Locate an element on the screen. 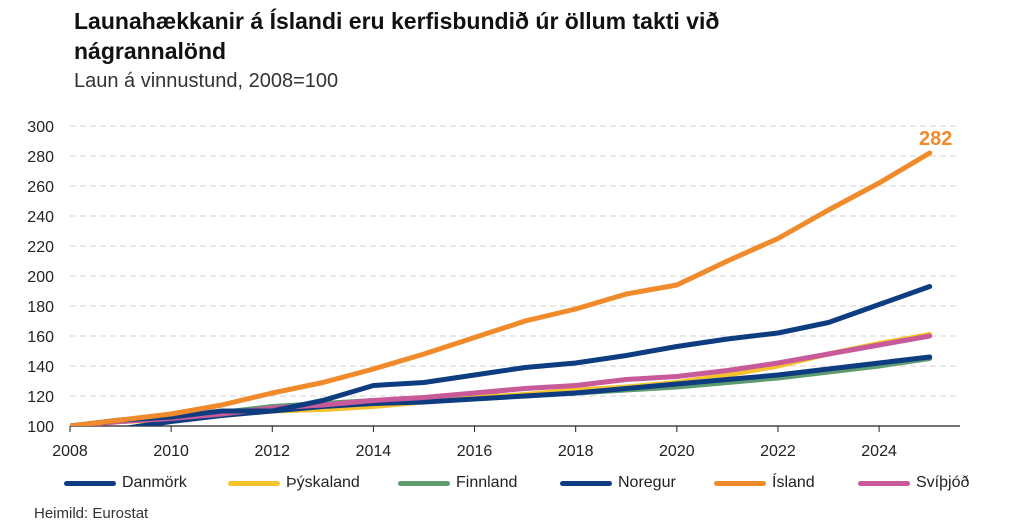 This screenshot has width=1024, height=528. x-tick-label: 2018 is located at coordinates (576, 451).